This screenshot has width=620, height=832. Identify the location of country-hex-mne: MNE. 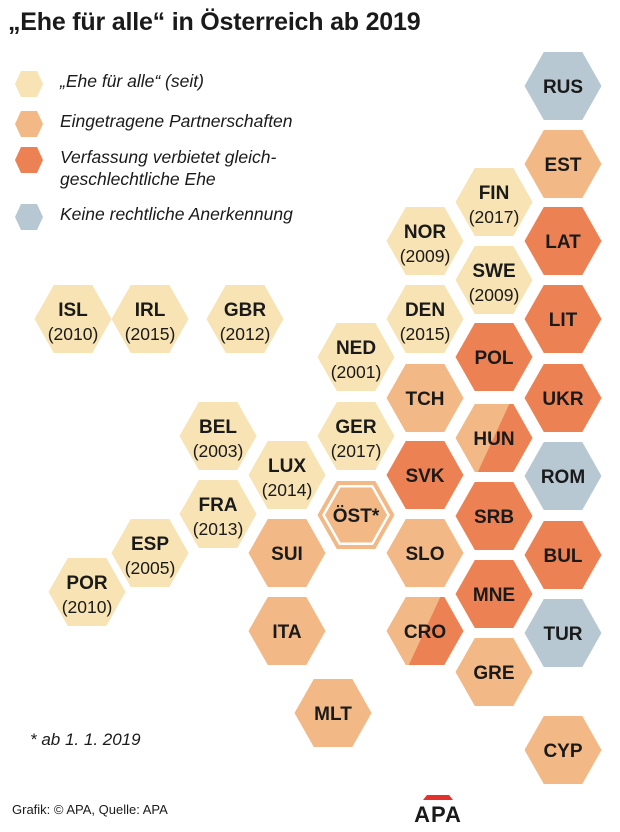
(494, 594).